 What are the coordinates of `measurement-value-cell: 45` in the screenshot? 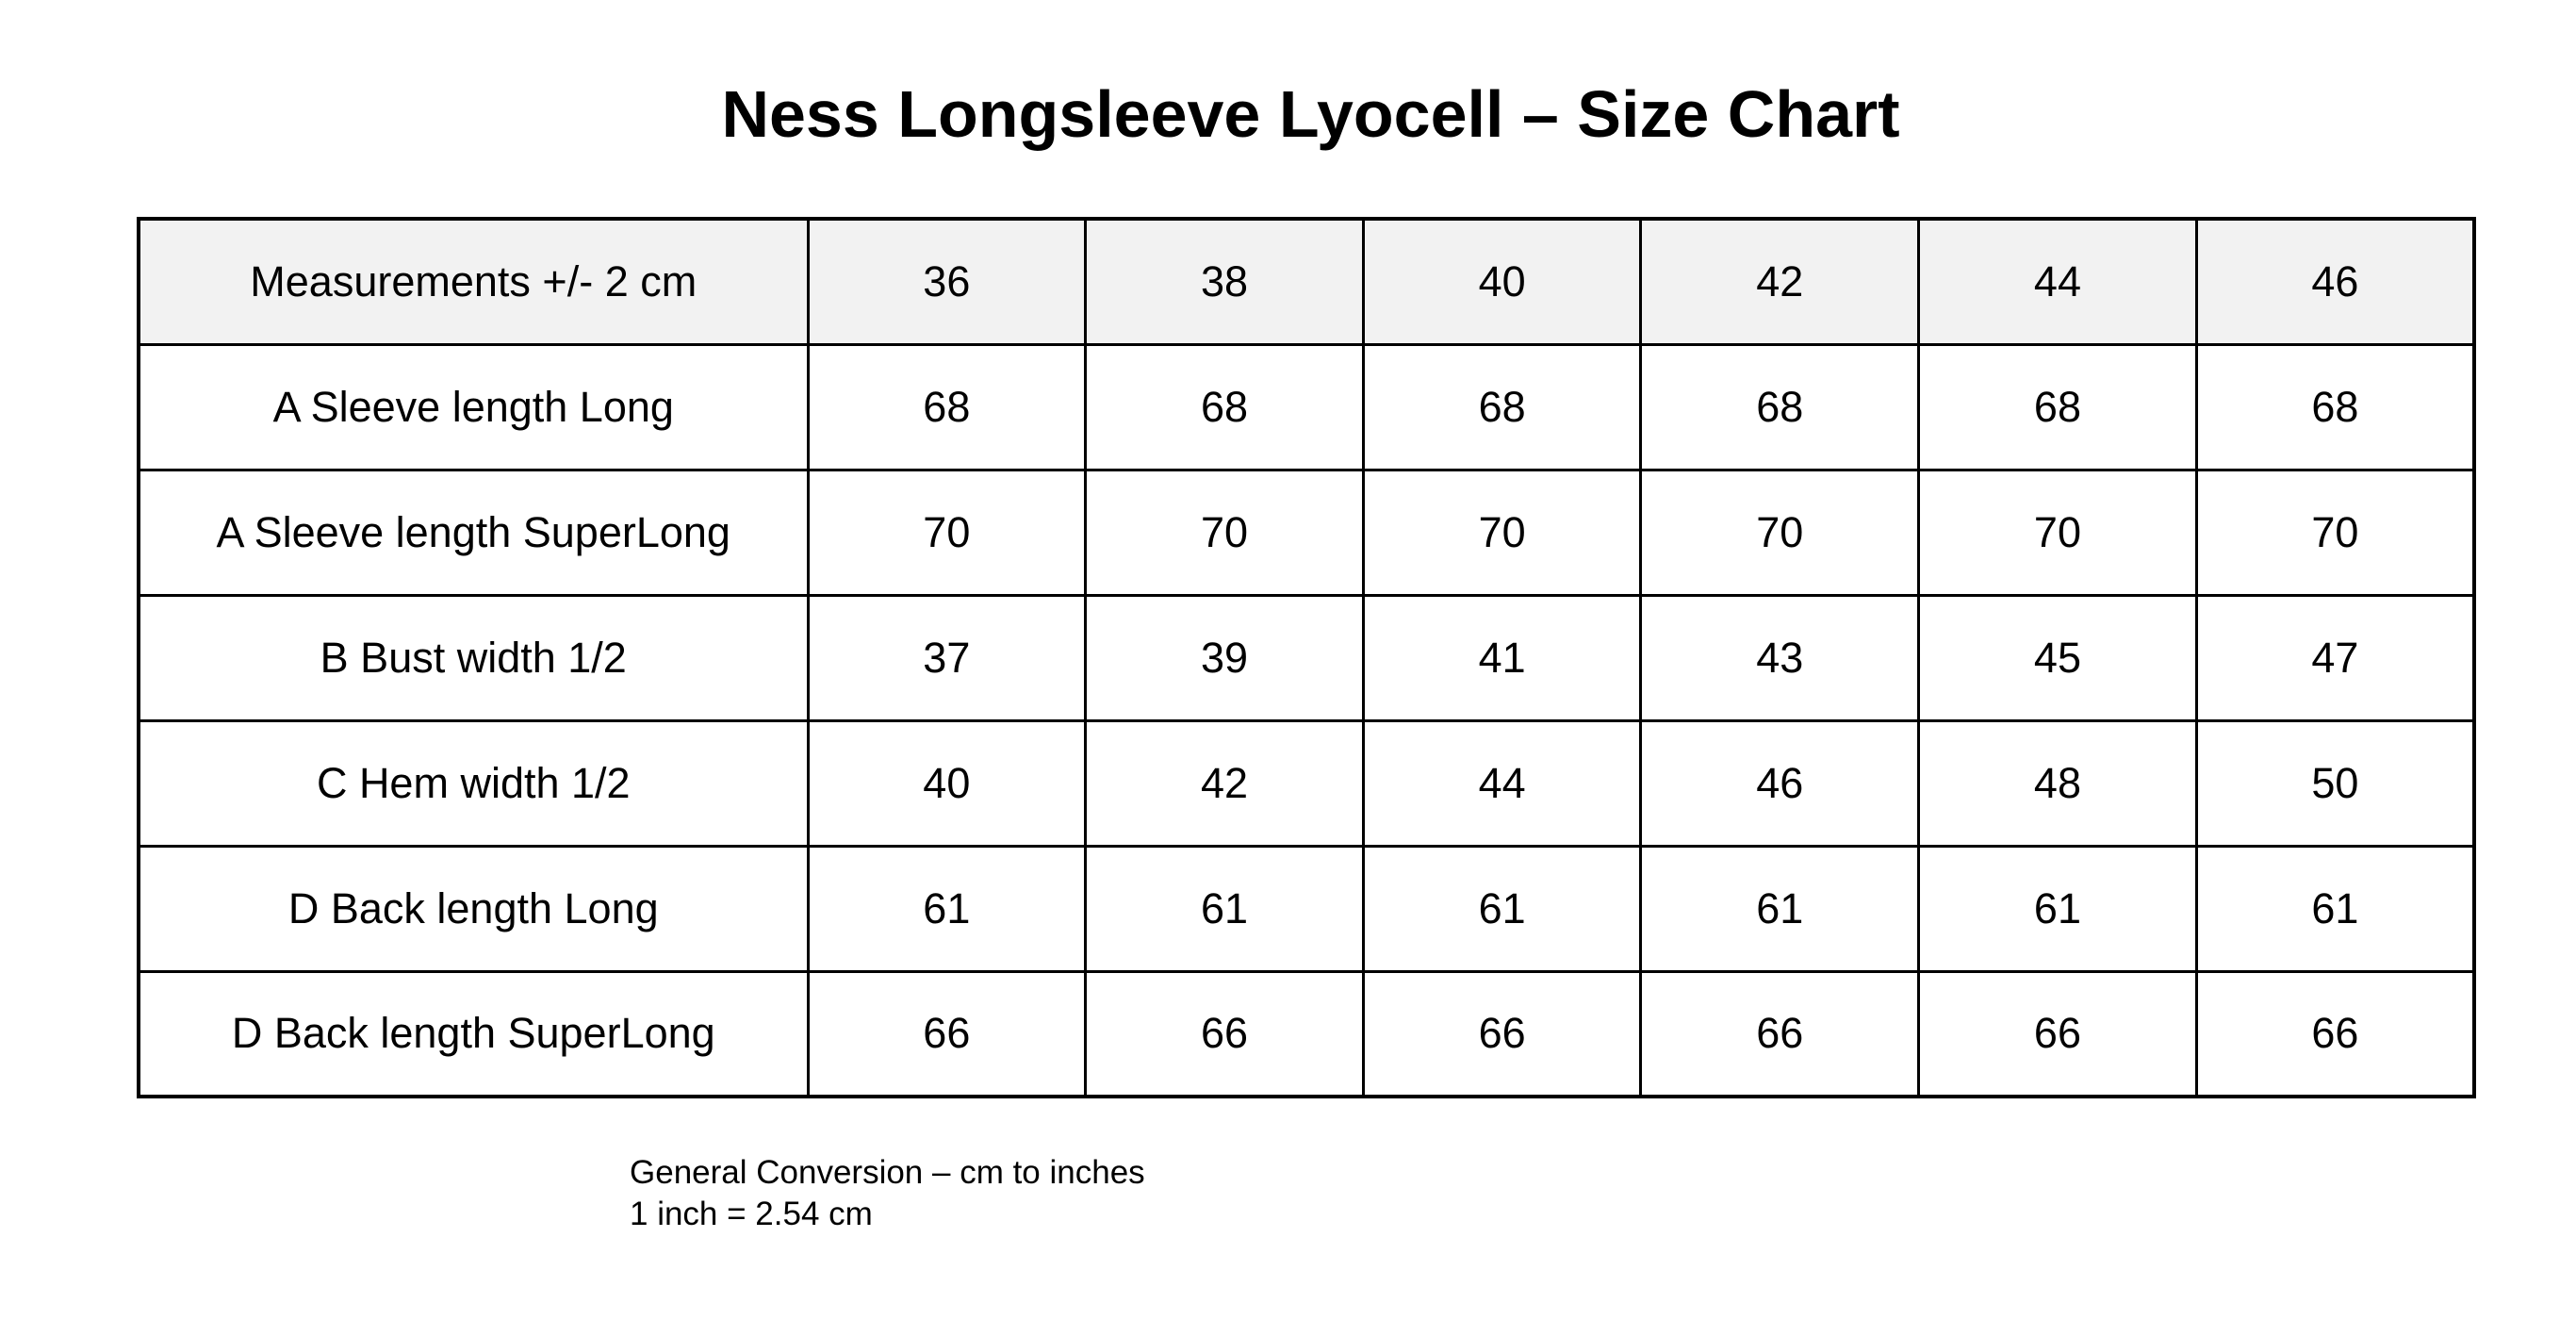 It's located at (2057, 657).